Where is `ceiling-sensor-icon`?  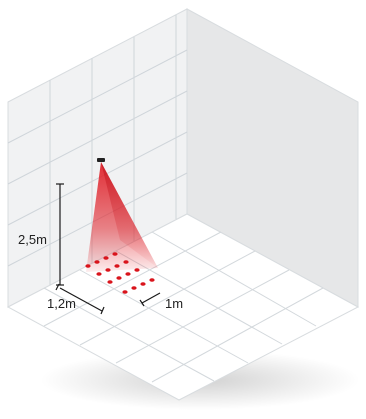
ceiling-sensor-icon is located at coordinates (101, 160).